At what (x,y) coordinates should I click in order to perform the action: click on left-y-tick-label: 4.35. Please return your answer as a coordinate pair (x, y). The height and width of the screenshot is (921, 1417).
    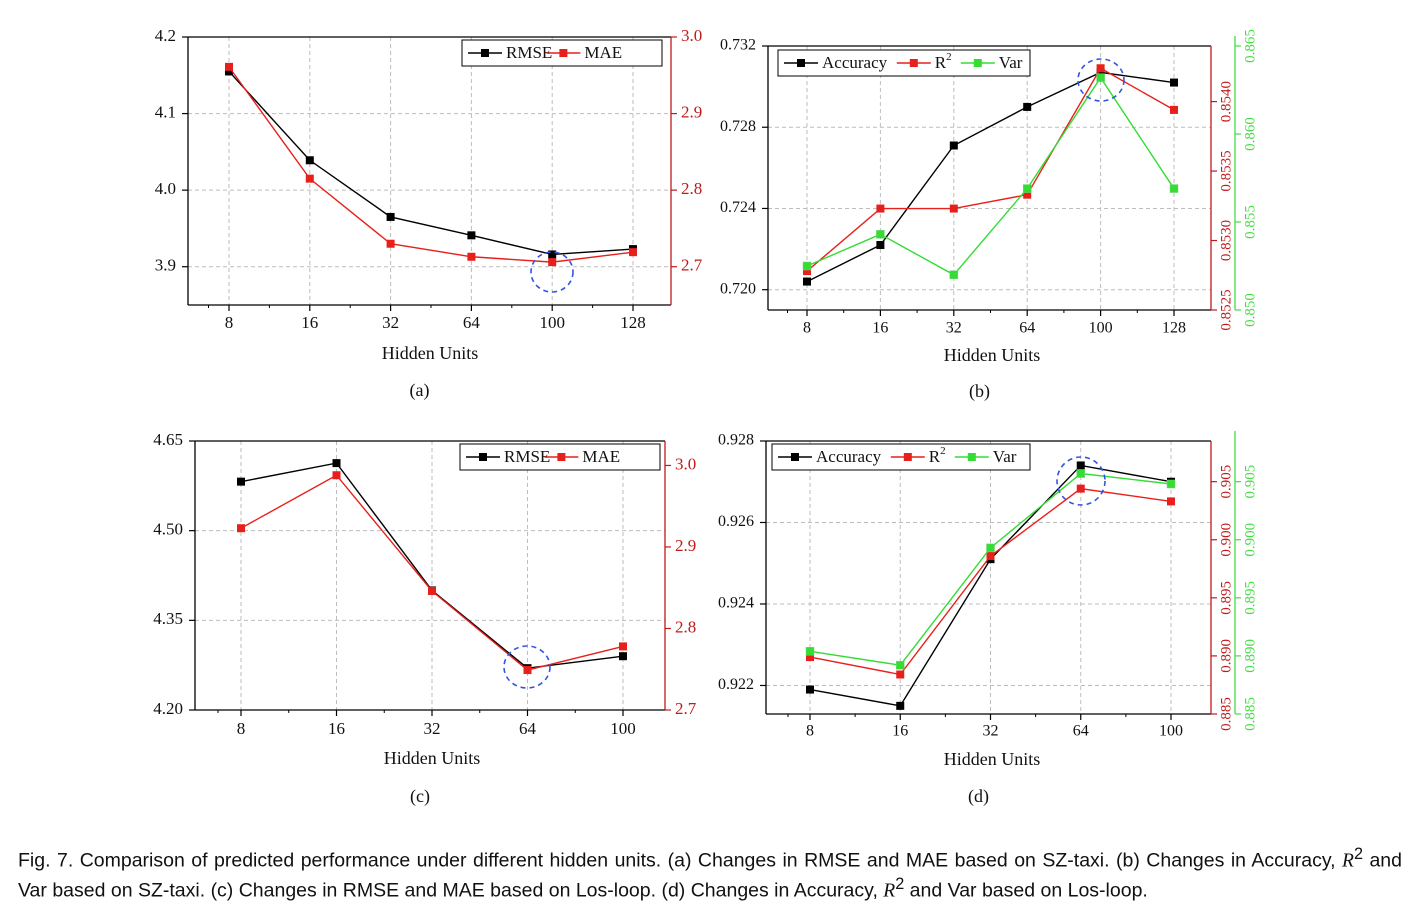
    Looking at the image, I should click on (168, 618).